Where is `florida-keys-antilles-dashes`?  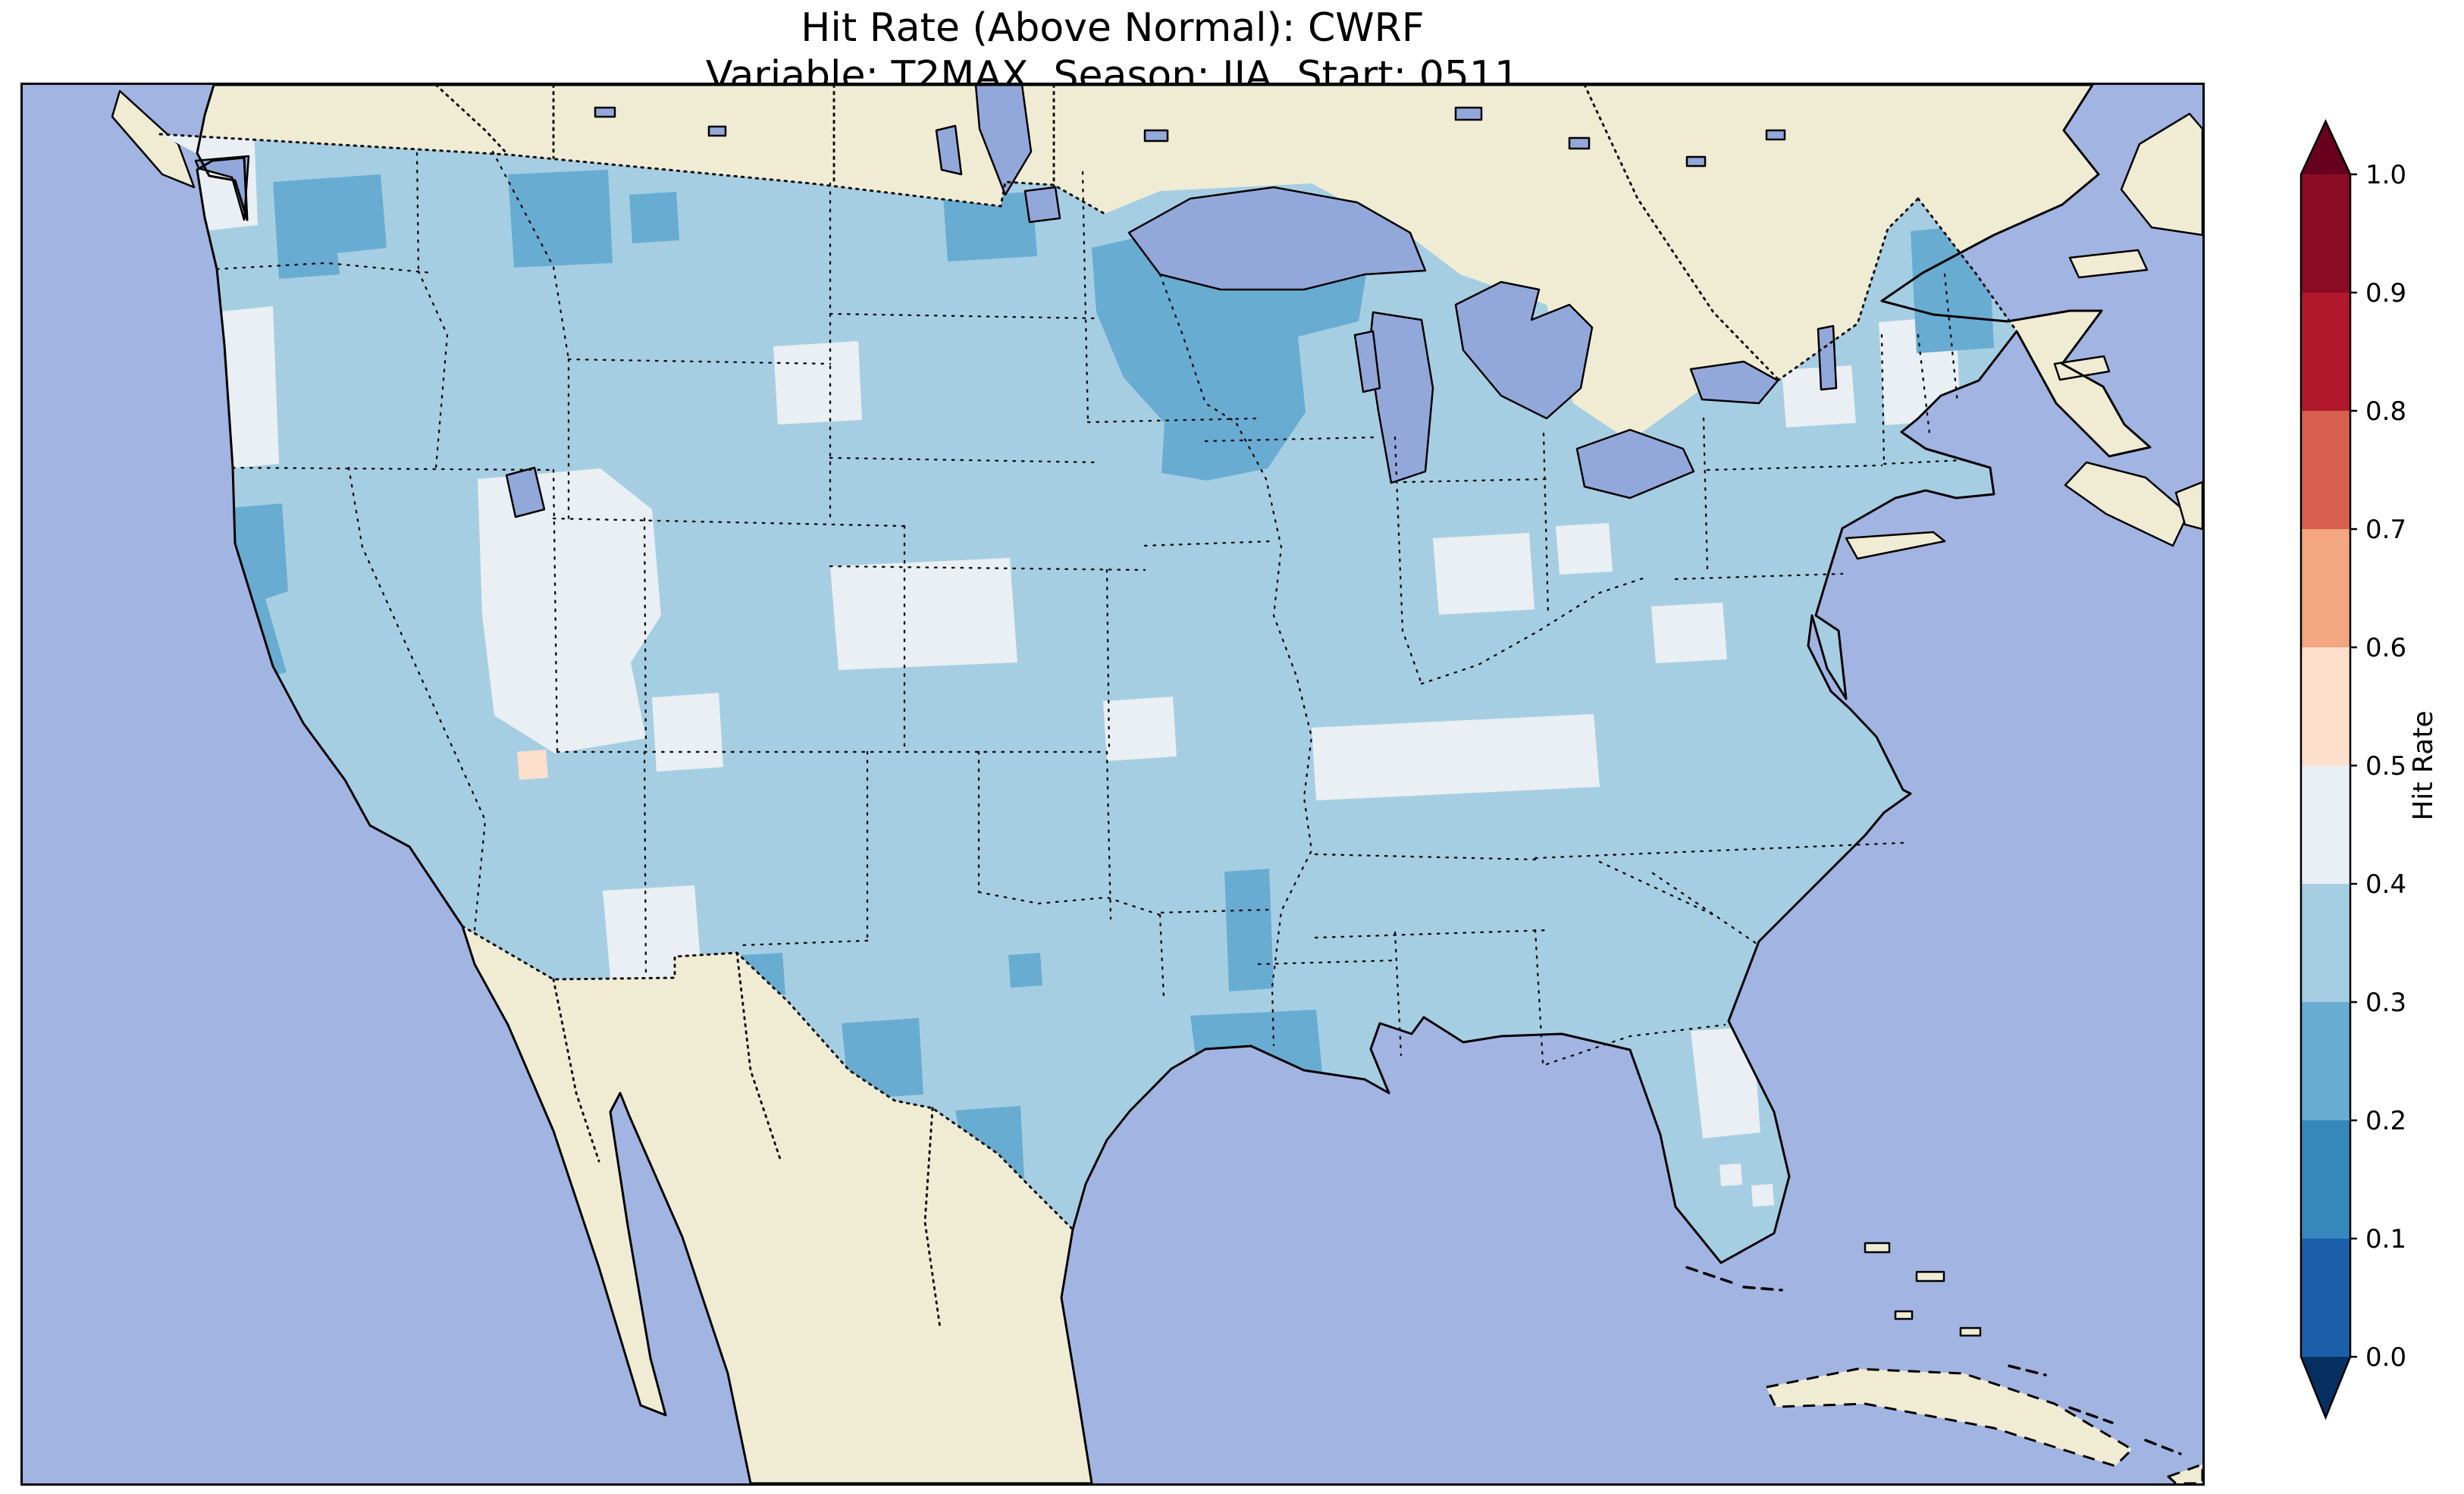
florida-keys-antilles-dashes is located at coordinates (1933, 1360).